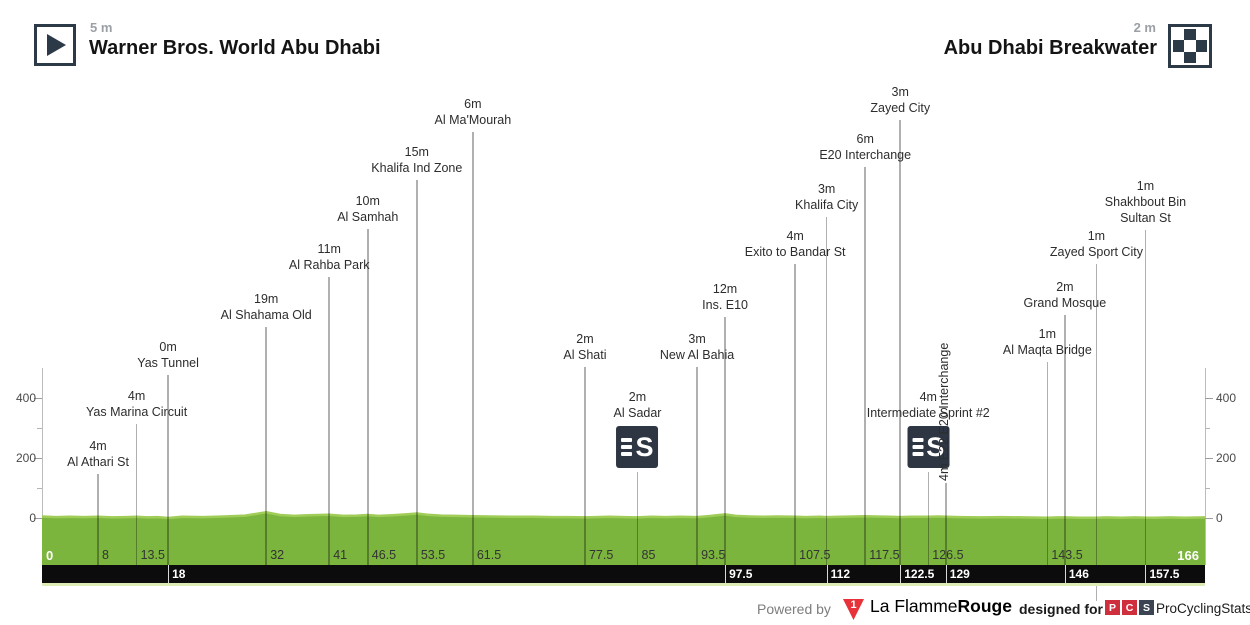 The width and height of the screenshot is (1250, 625). Describe the element at coordinates (601, 555) in the screenshot. I see `green-distance-label: 77.5` at that location.